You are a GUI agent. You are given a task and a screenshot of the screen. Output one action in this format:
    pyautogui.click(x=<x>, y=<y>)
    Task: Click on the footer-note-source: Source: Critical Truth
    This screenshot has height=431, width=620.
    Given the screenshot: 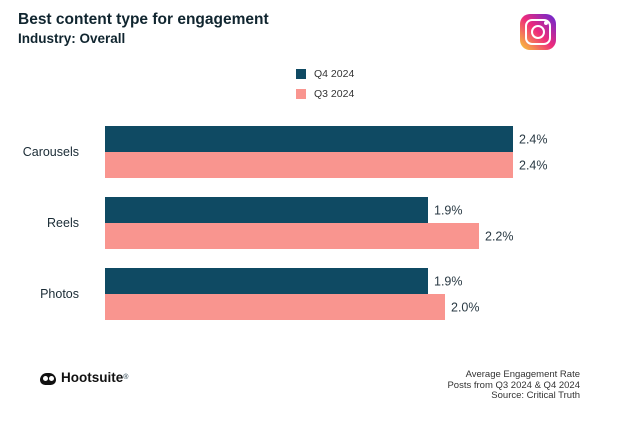 What is the action you would take?
    pyautogui.click(x=535, y=395)
    